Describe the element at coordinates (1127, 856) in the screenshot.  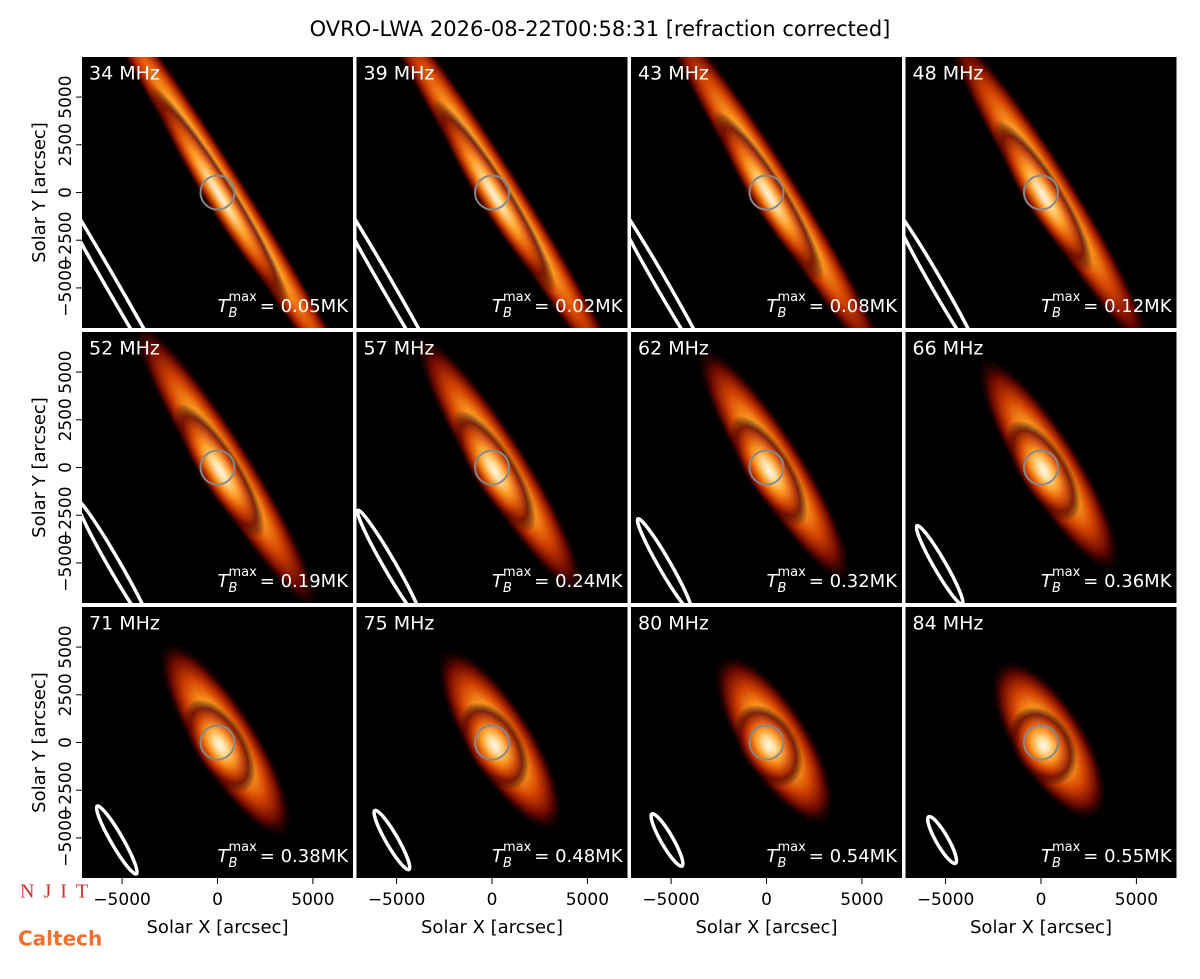
I see `tb-value: = 0.55MK` at that location.